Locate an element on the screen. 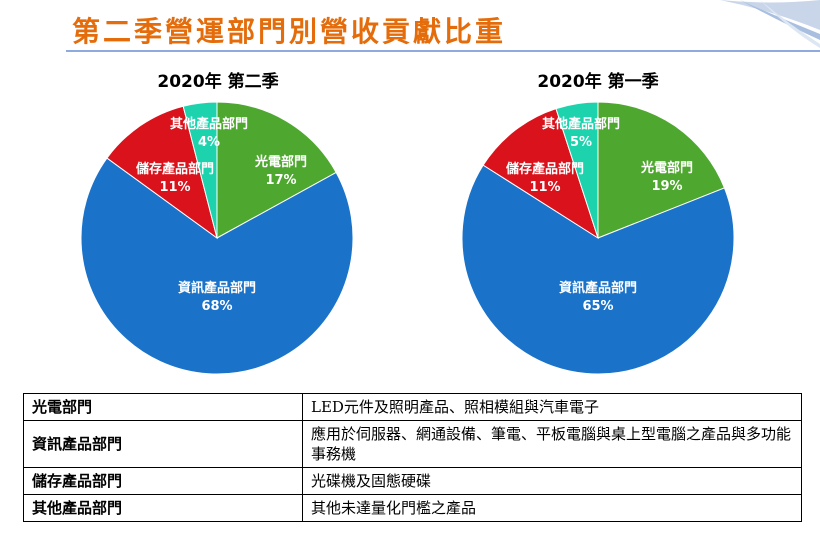 The height and width of the screenshot is (557, 820). table-row: 光電部門 LED元件及照明產品、照相模組與汽車電子 is located at coordinates (412, 407).